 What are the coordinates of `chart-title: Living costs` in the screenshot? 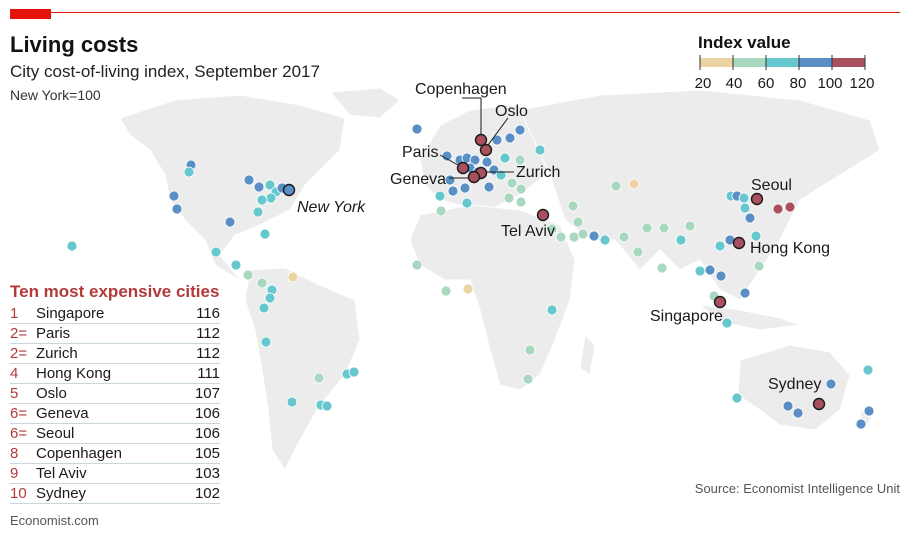 It's located at (74, 44).